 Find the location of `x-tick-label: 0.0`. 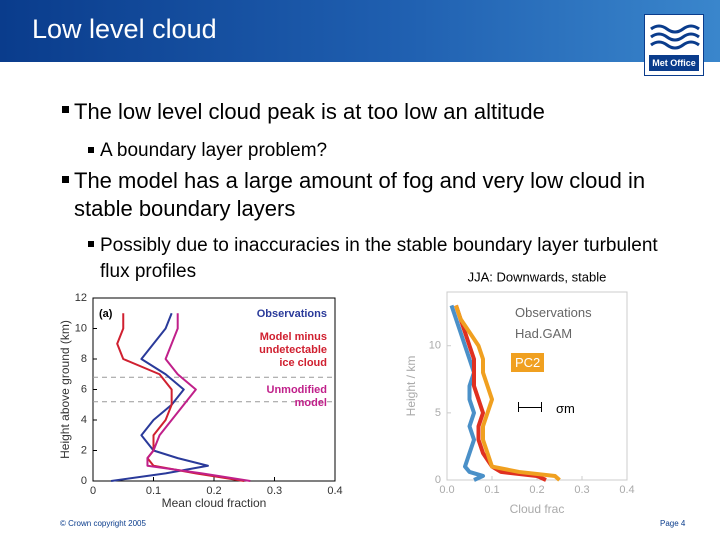

x-tick-label: 0.0 is located at coordinates (446, 490).